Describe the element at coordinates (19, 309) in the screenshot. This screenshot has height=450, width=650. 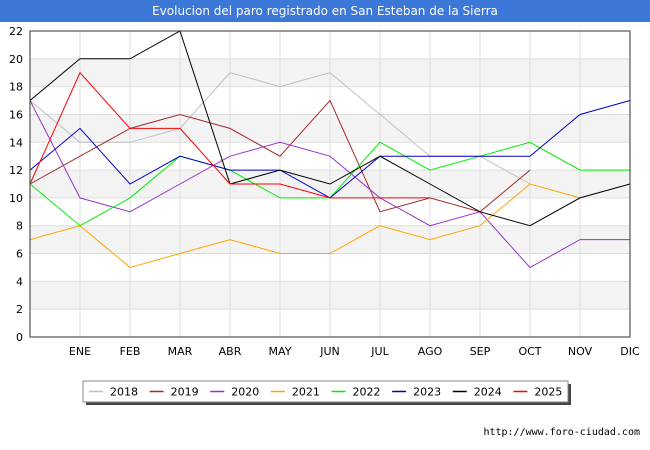
I see `y-tick-label: 2` at that location.